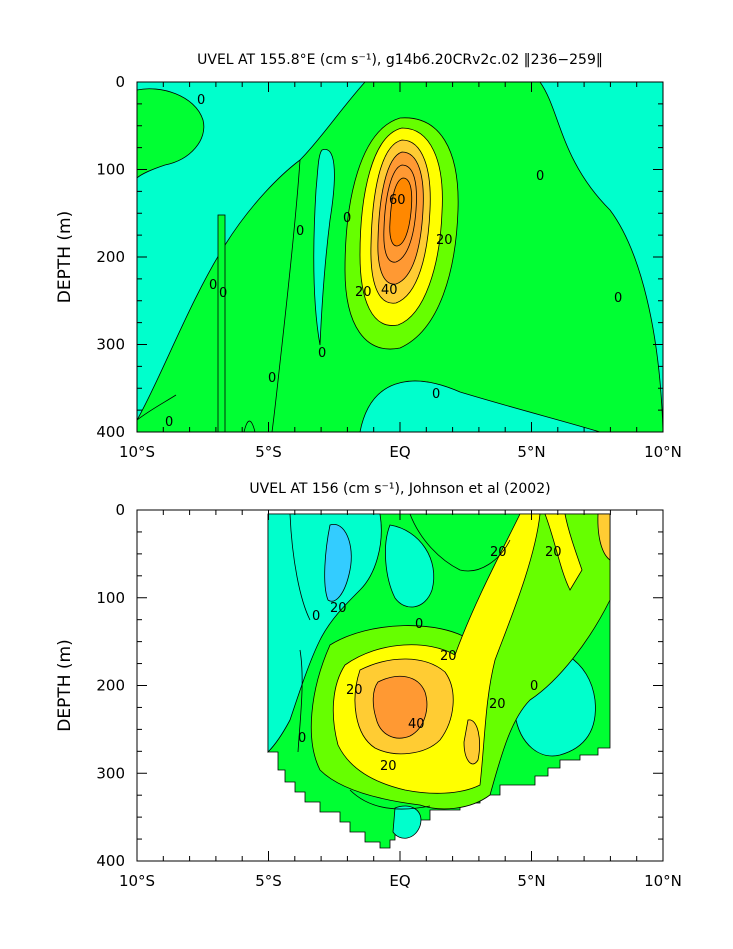 This screenshot has height=949, width=733. What do you see at coordinates (110, 170) in the screenshot?
I see `top-y-tick-label: 100` at bounding box center [110, 170].